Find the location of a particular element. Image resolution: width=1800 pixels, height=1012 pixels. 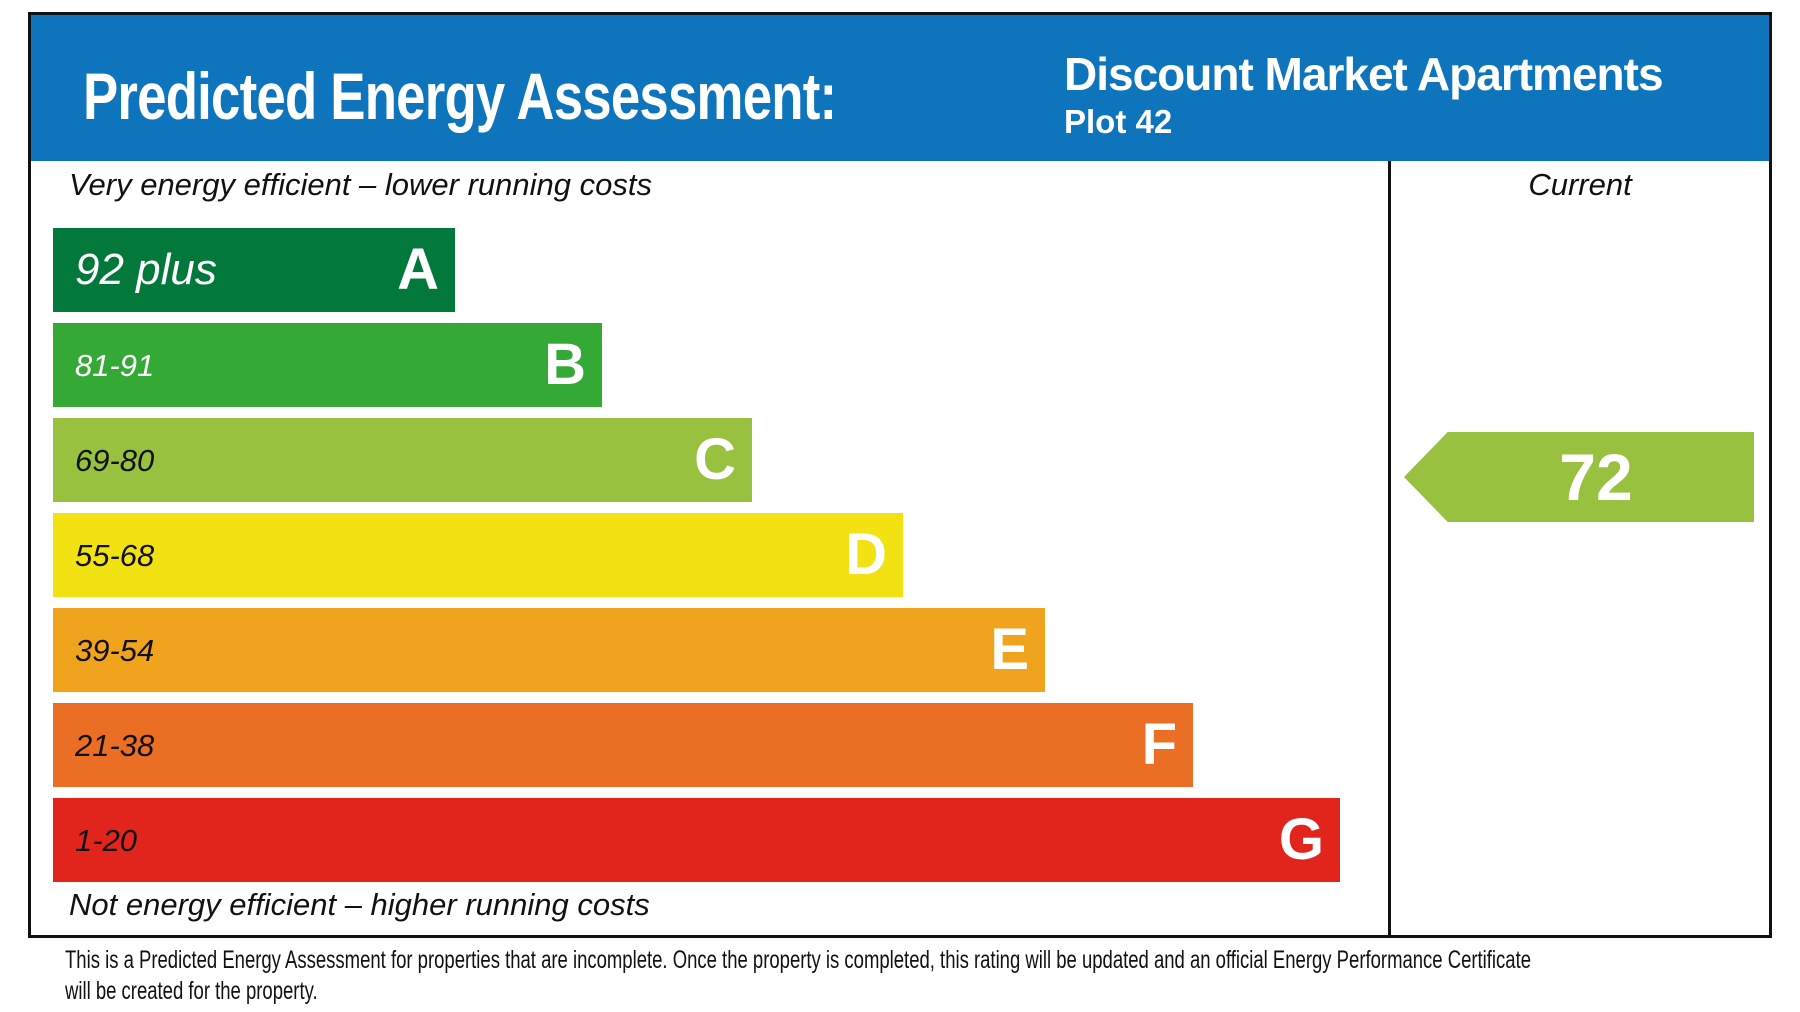

band-row-e: 39-54 E is located at coordinates (549, 650).